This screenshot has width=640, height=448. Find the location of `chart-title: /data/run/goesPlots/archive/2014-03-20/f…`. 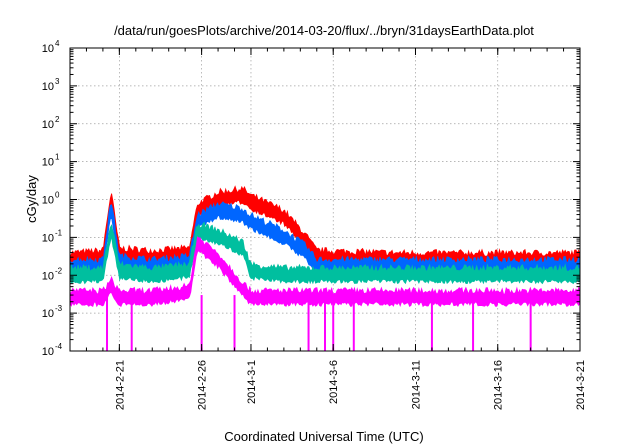

chart-title: /data/run/goesPlots/archive/2014-03-20/f… is located at coordinates (324, 30).